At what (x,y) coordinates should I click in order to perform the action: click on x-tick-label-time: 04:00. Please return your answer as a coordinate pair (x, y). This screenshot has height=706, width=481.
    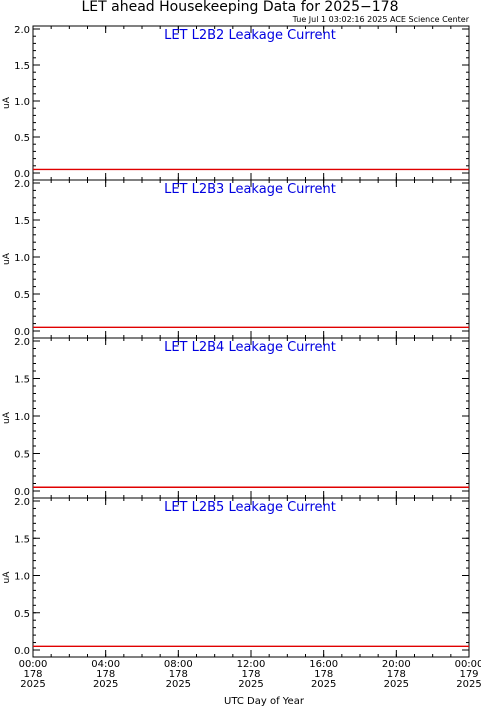
    Looking at the image, I should click on (105, 664).